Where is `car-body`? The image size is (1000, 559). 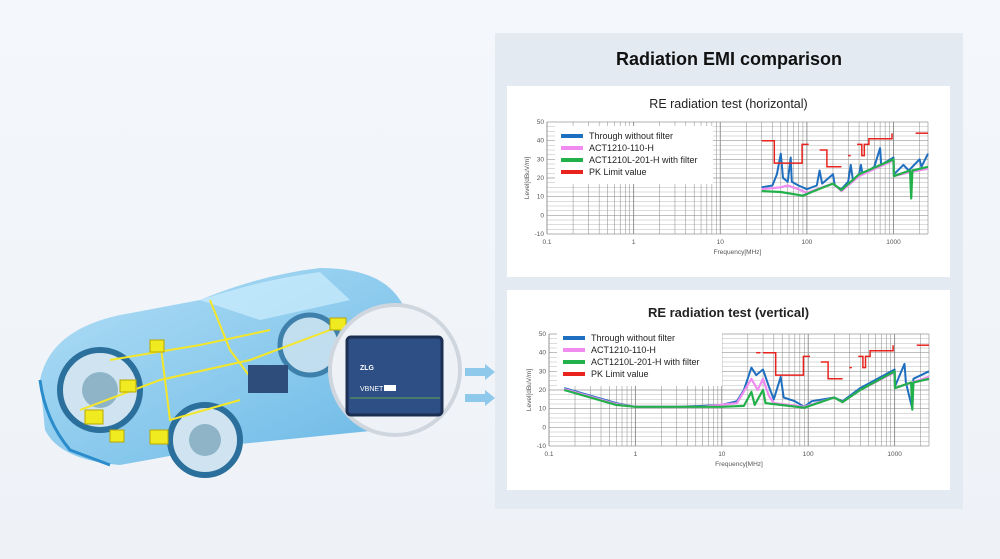 car-body is located at coordinates (231, 367).